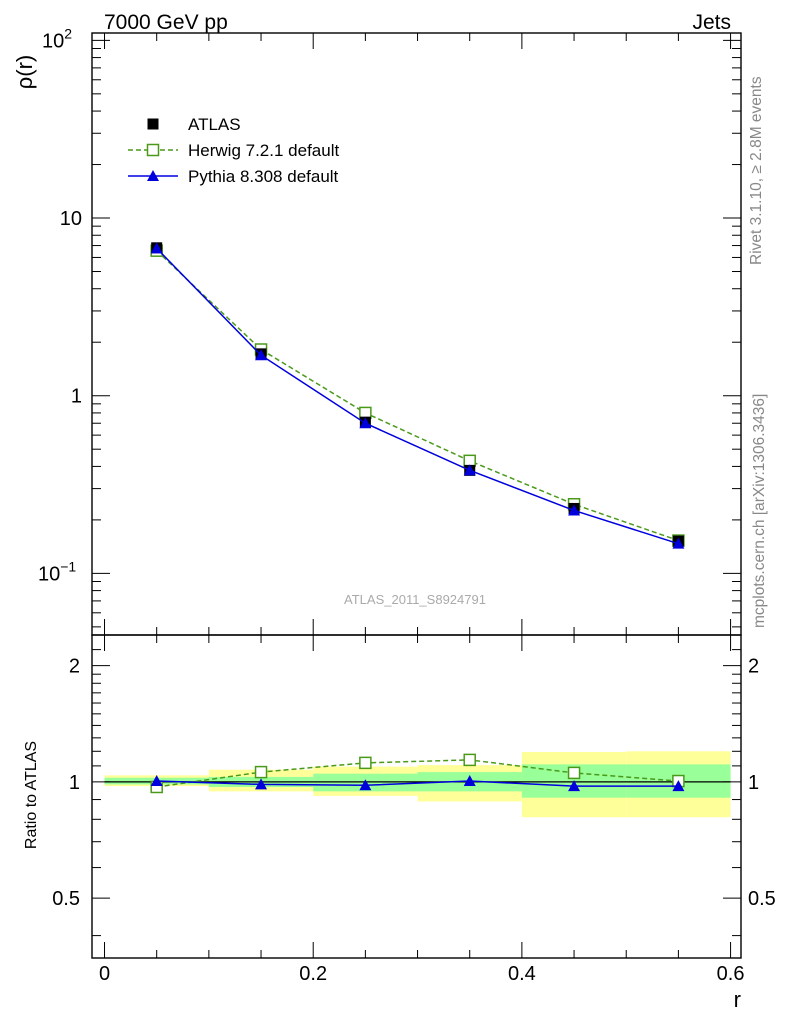 Image resolution: width=786 pixels, height=1024 pixels. What do you see at coordinates (153, 124) in the screenshot?
I see `legend-marker-data` at bounding box center [153, 124].